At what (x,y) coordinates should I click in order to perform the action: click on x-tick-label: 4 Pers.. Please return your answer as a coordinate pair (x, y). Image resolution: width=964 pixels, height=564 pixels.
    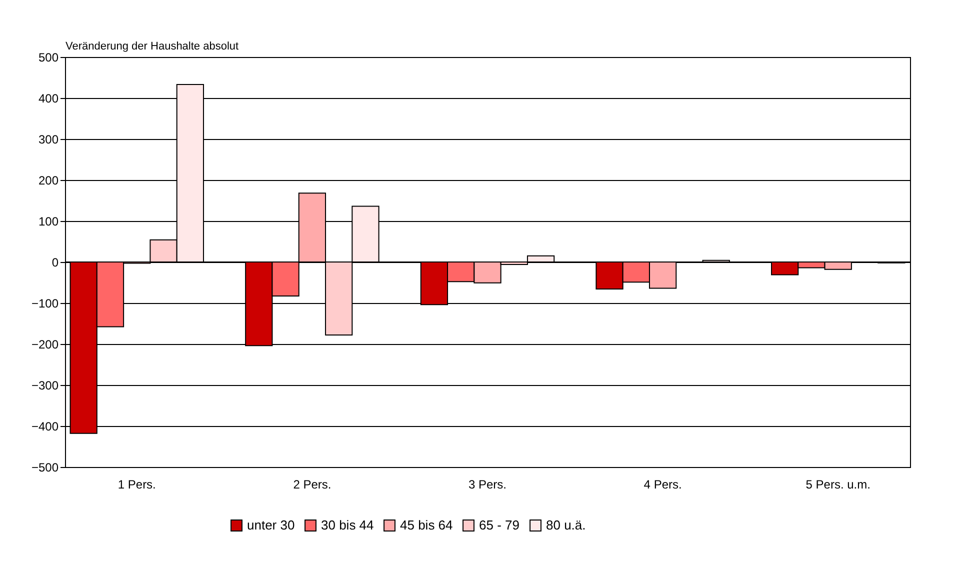
    Looking at the image, I should click on (663, 485).